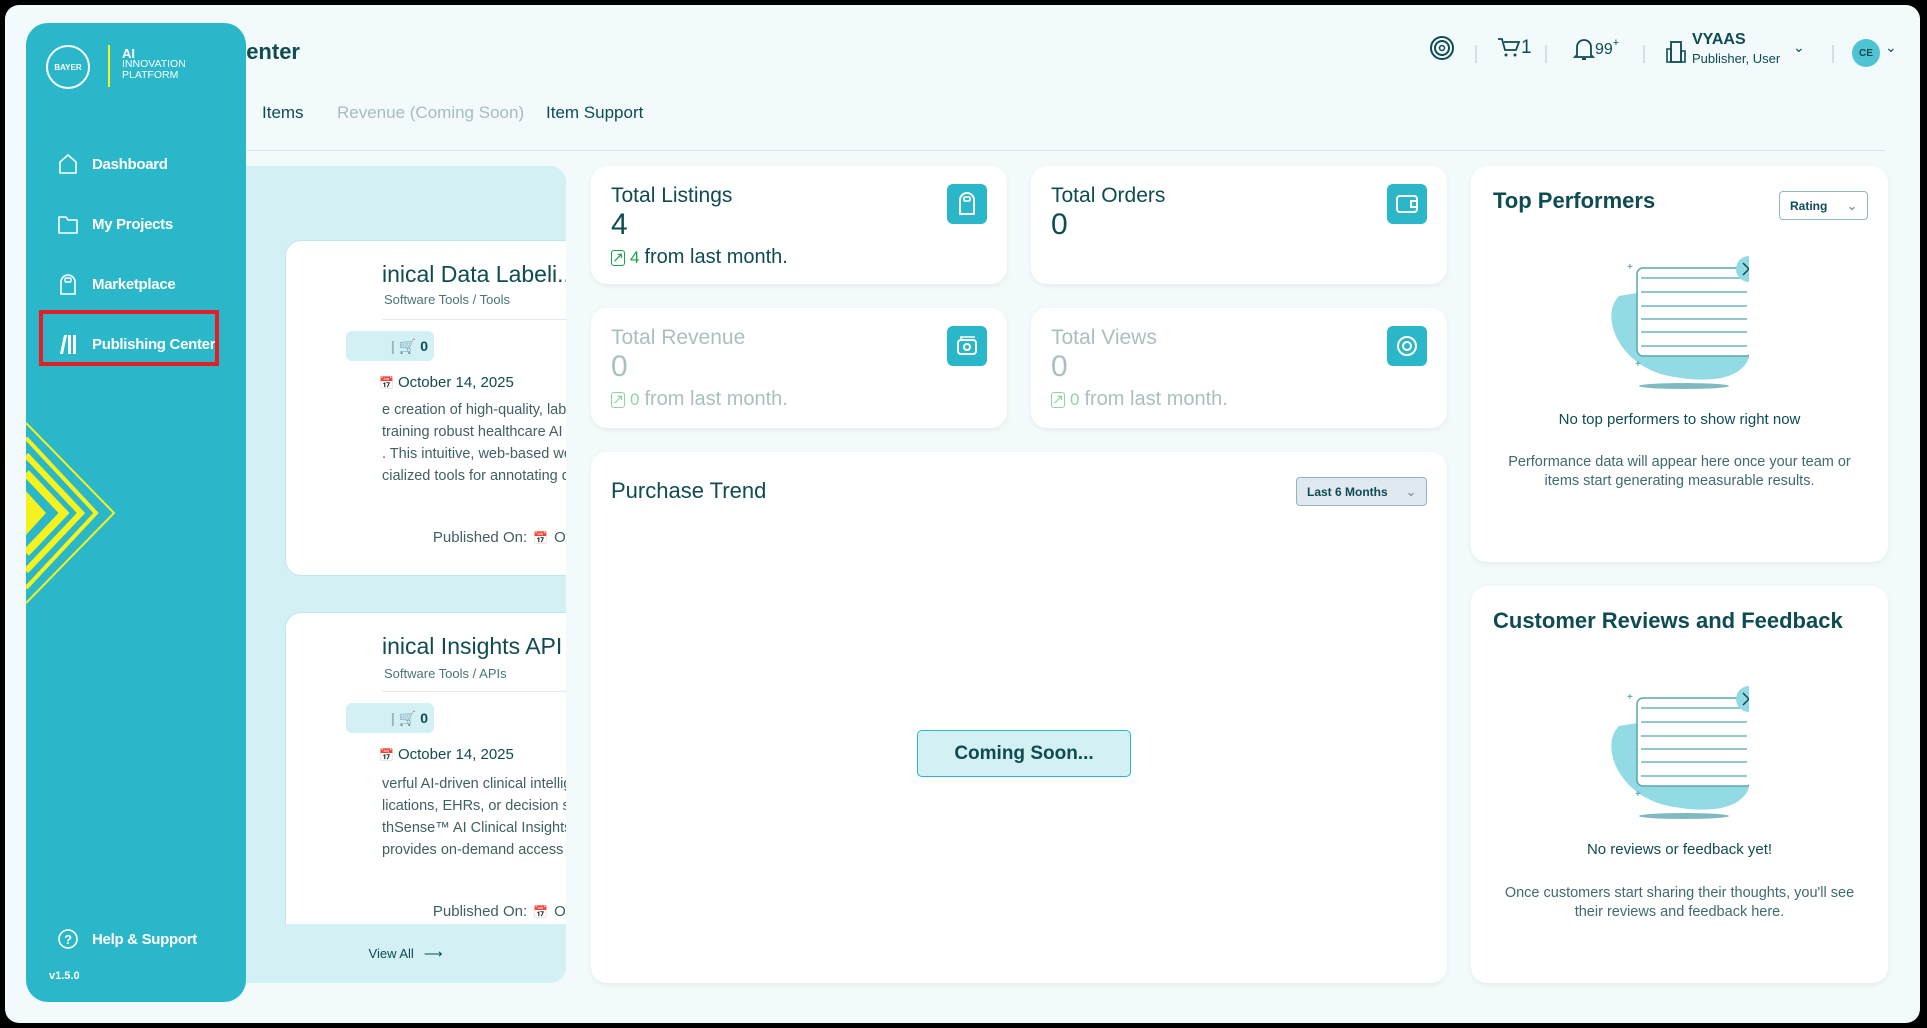 This screenshot has height=1028, width=1927. Describe the element at coordinates (433, 953) in the screenshot. I see `arrow-right-icon: ⟶` at that location.